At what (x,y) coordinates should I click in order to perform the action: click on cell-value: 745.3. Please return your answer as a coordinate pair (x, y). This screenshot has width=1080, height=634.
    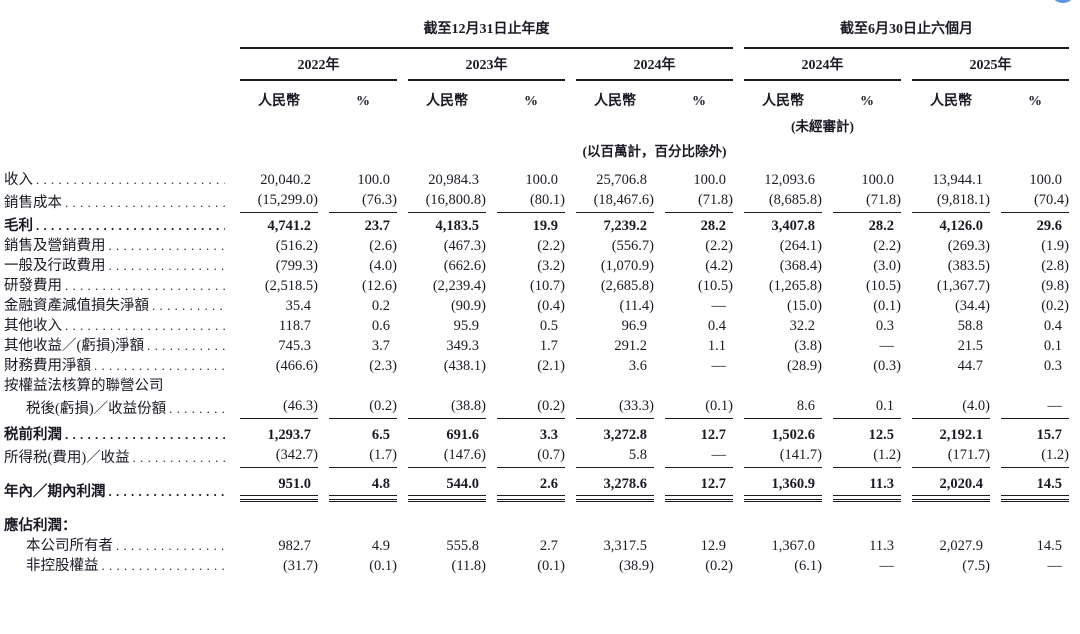
    Looking at the image, I should click on (294, 346).